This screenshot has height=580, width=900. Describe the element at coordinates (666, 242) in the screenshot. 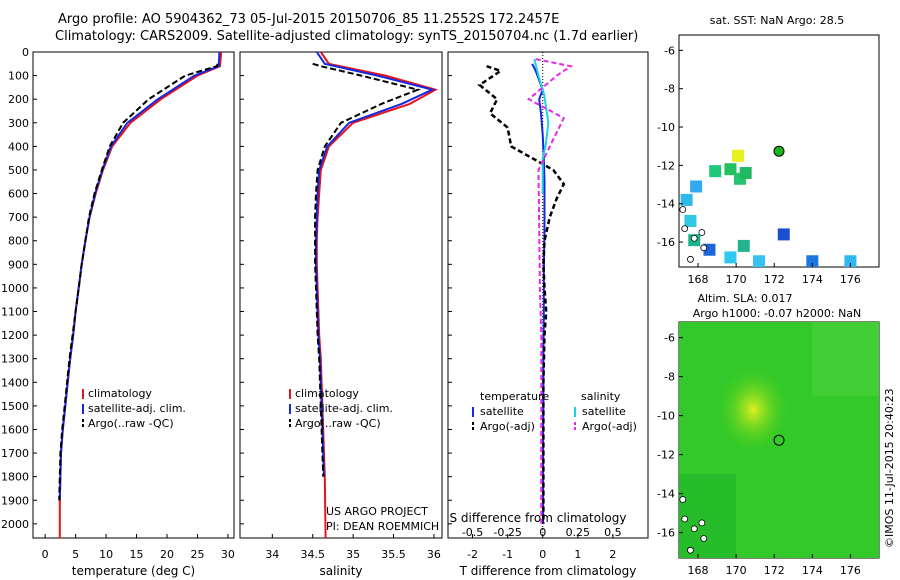

I see `y-tick-label: -16` at that location.